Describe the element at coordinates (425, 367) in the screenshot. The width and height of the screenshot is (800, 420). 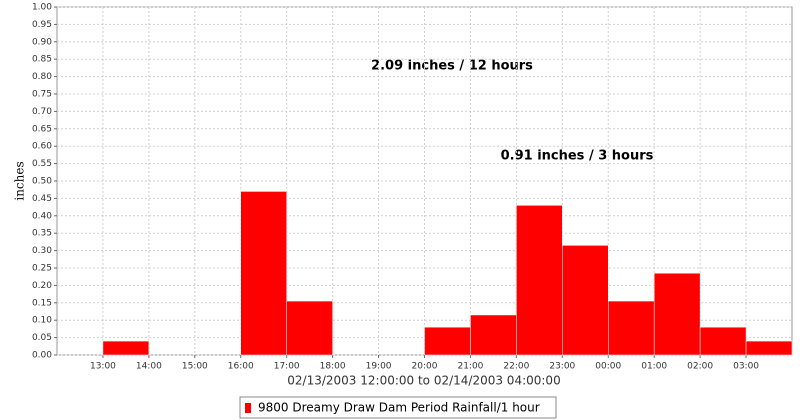
I see `x-tick-label: 20:00` at that location.